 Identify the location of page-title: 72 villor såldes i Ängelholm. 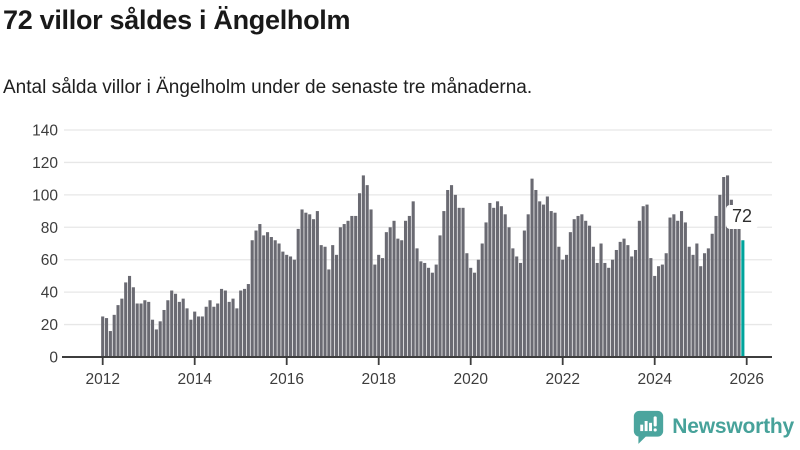
(177, 20).